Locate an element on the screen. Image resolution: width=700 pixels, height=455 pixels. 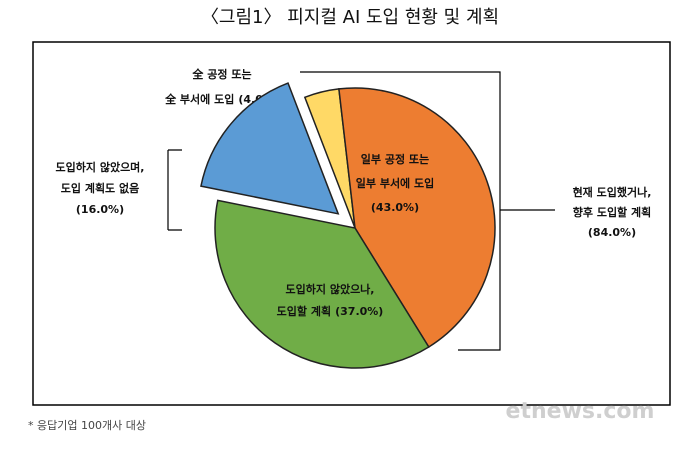
slice-label: 일부 부서에 도입 is located at coordinates (395, 183).